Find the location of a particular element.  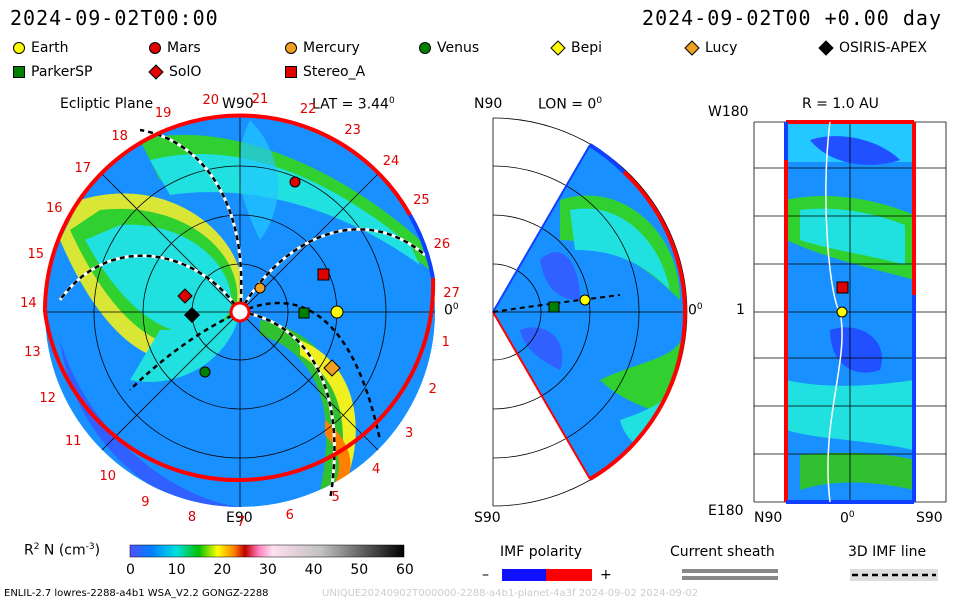

colorbar-tick-10: 10 is located at coordinates (176, 570).